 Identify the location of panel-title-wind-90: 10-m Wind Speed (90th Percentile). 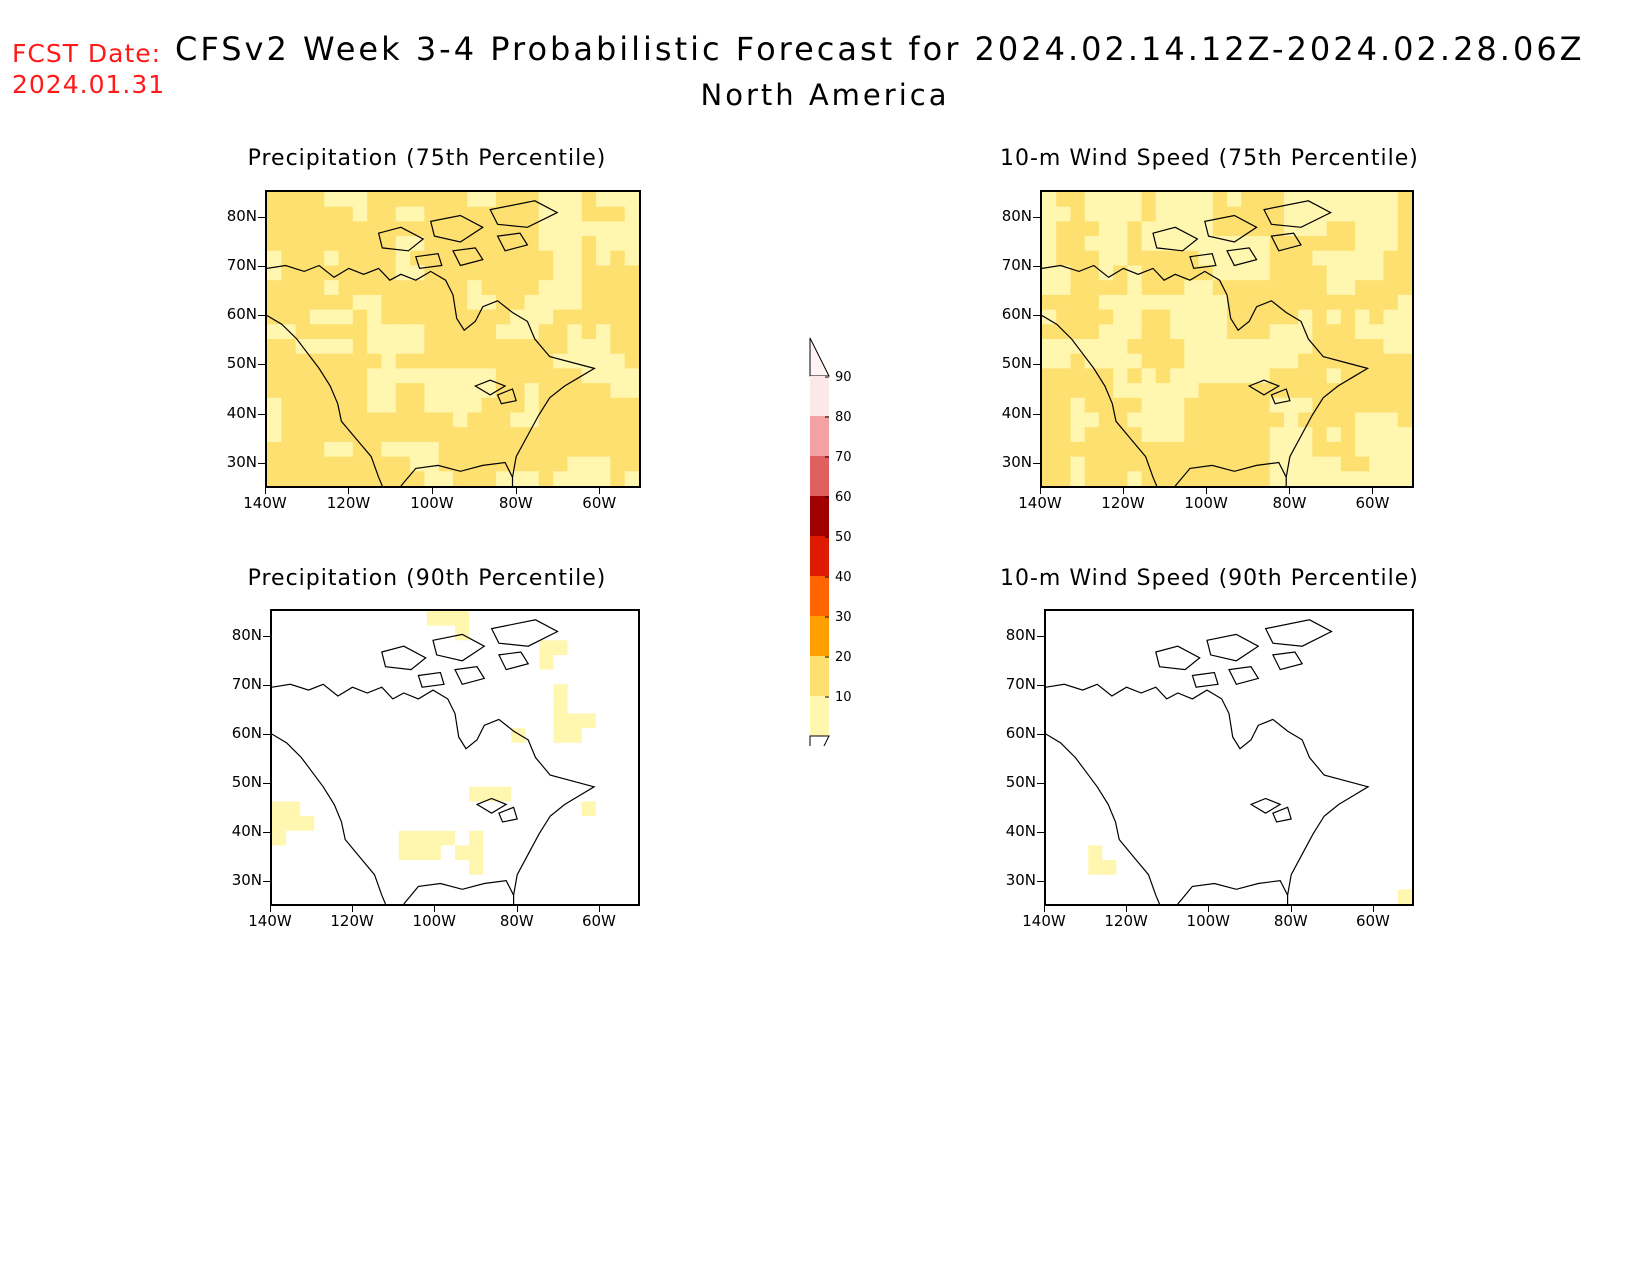
(1209, 578).